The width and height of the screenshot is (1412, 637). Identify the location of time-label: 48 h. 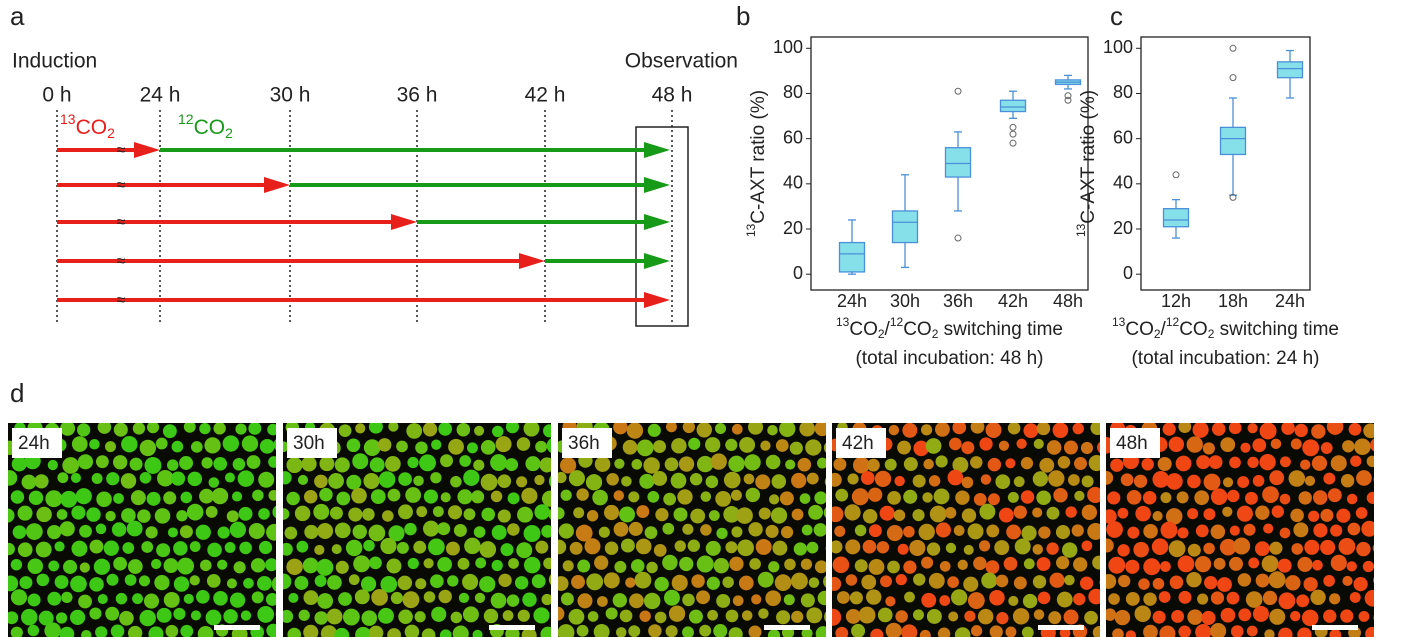
(672, 95).